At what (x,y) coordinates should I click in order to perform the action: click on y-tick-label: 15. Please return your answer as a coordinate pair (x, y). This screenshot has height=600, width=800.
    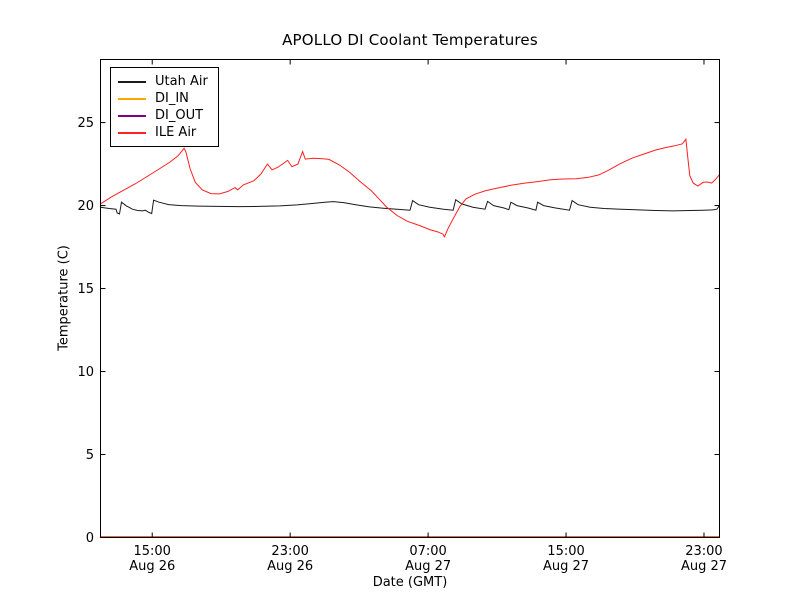
    Looking at the image, I should click on (85, 289).